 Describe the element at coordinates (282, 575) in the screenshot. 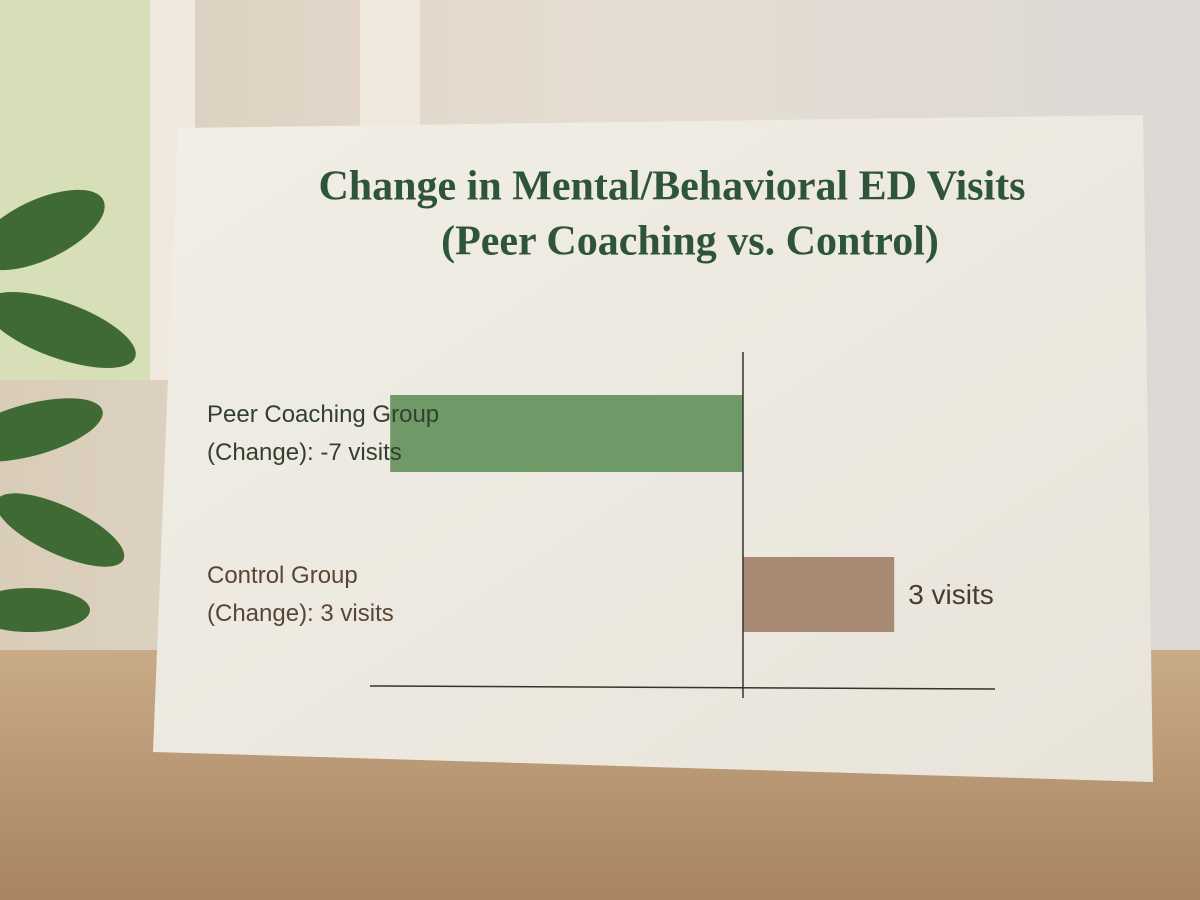

I see `category-label: Control Group` at that location.